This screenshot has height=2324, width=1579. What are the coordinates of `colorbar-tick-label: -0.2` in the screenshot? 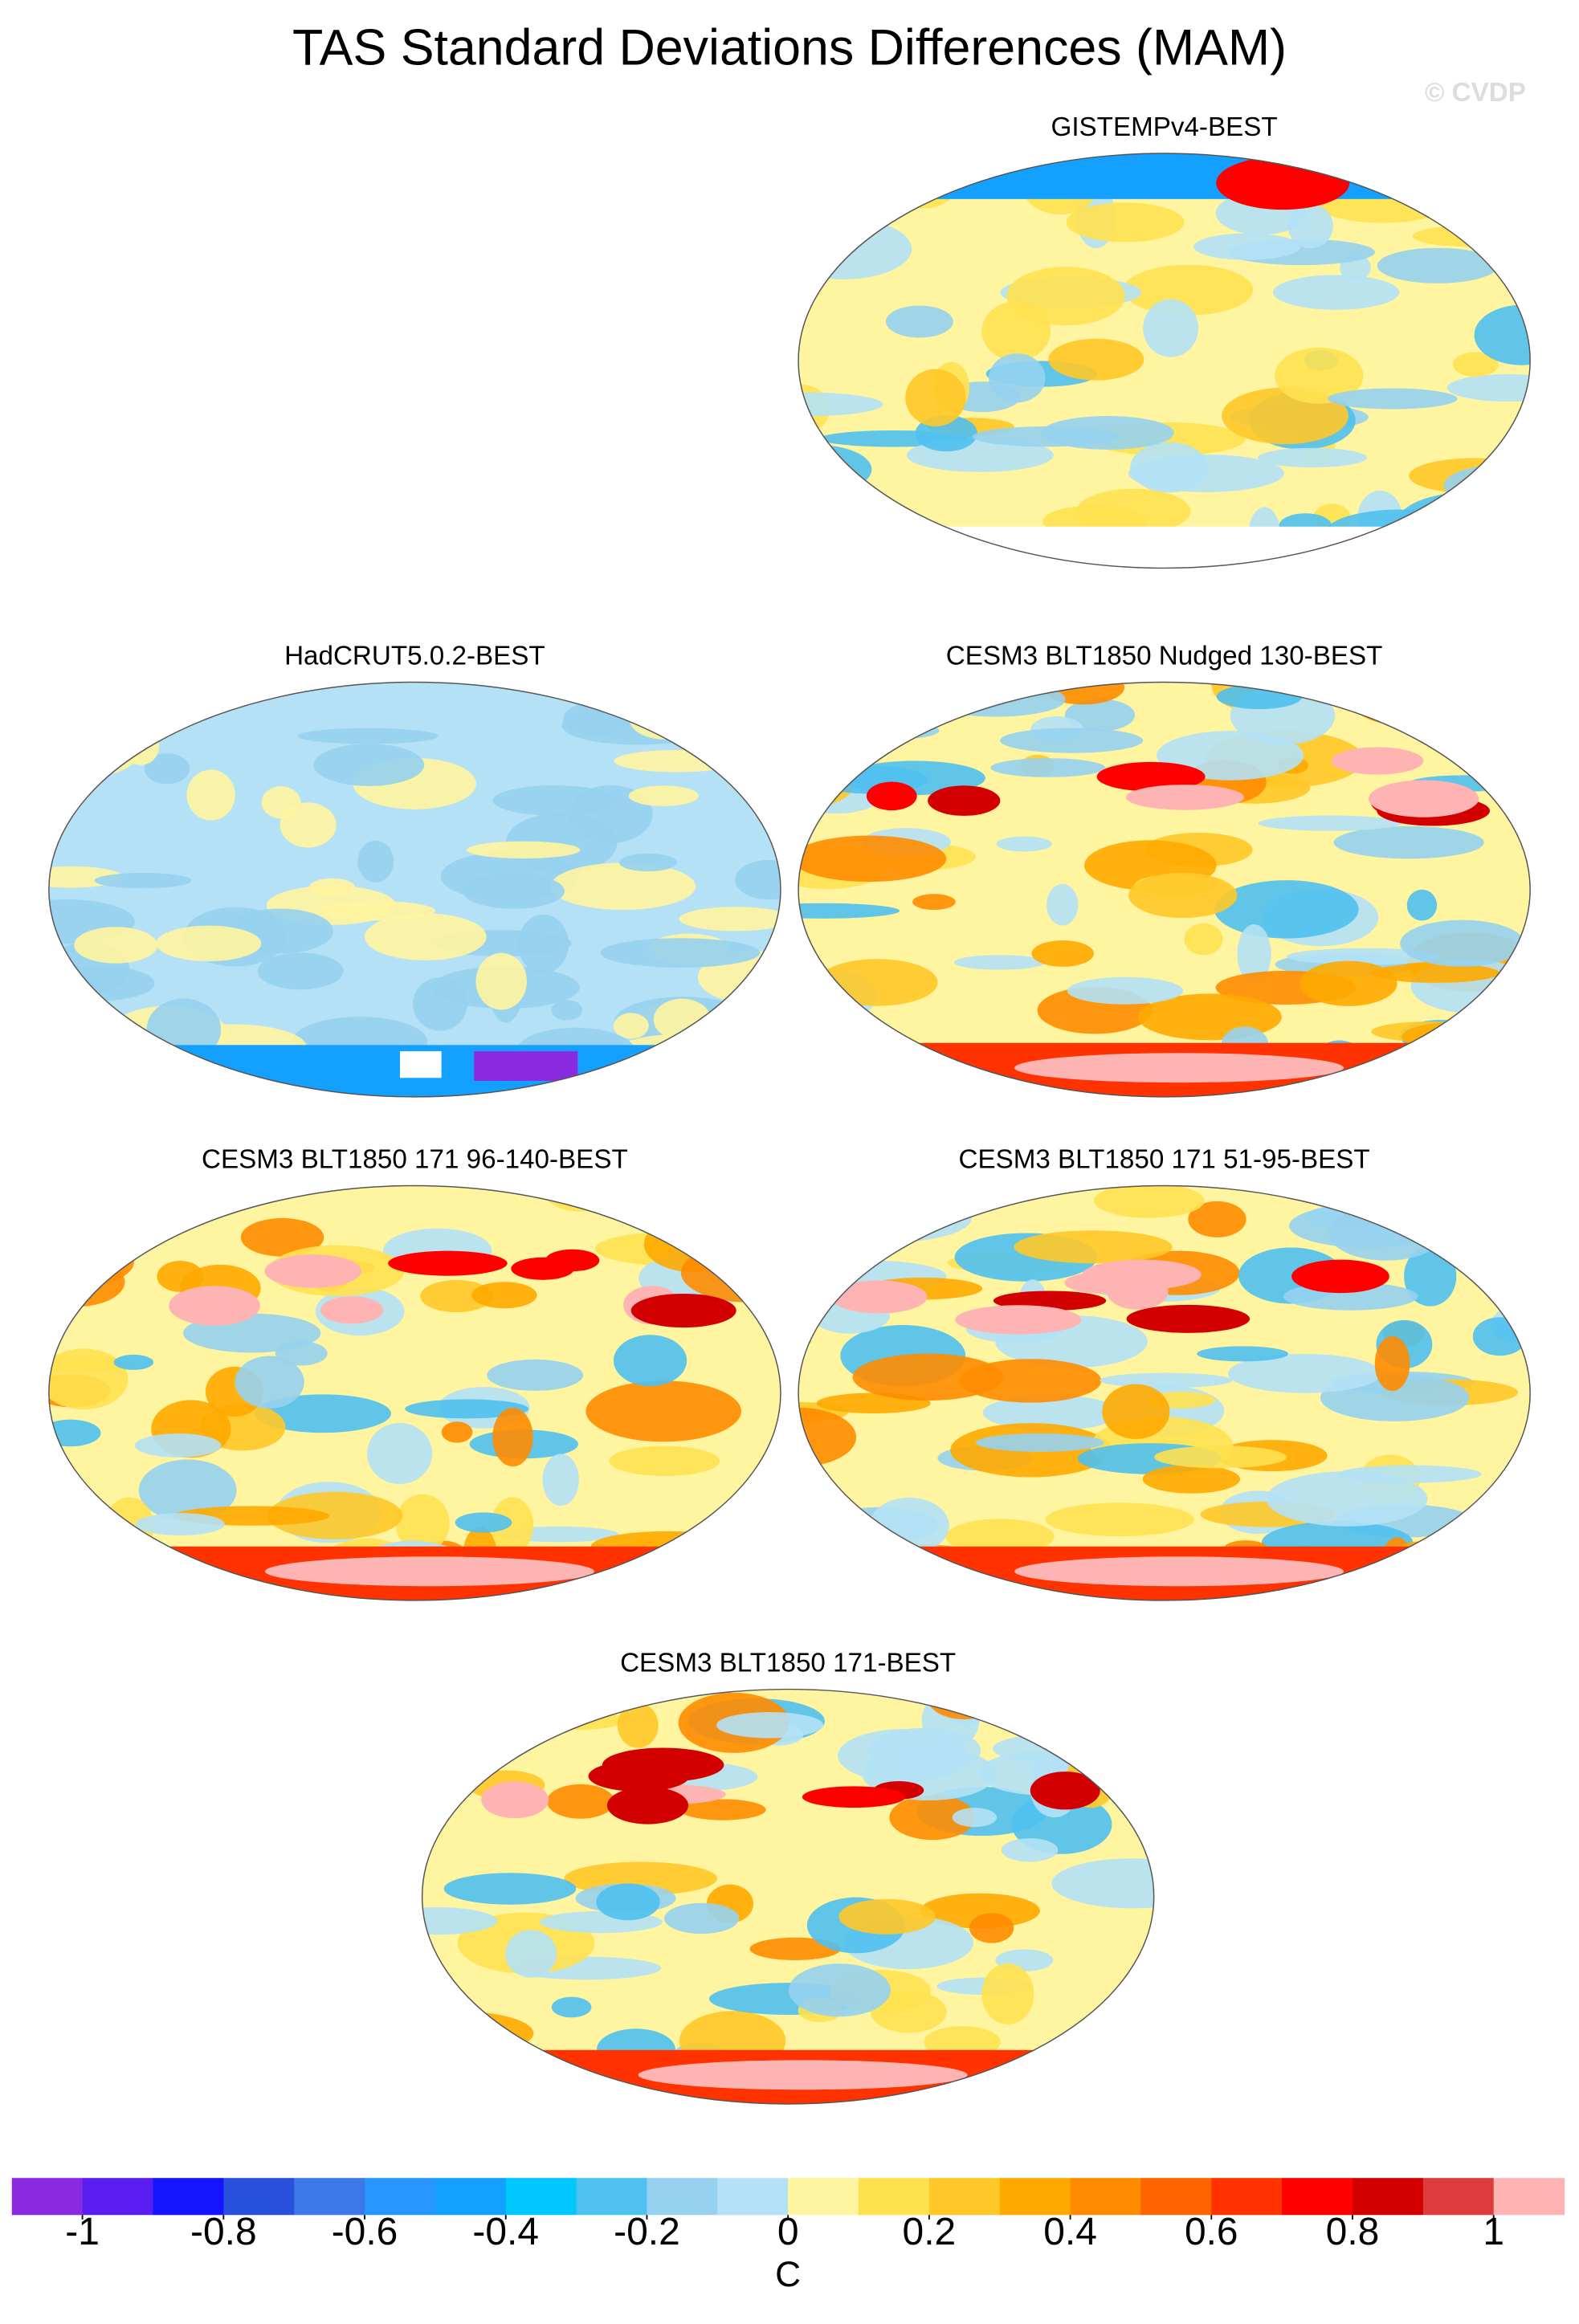 It's located at (647, 2232).